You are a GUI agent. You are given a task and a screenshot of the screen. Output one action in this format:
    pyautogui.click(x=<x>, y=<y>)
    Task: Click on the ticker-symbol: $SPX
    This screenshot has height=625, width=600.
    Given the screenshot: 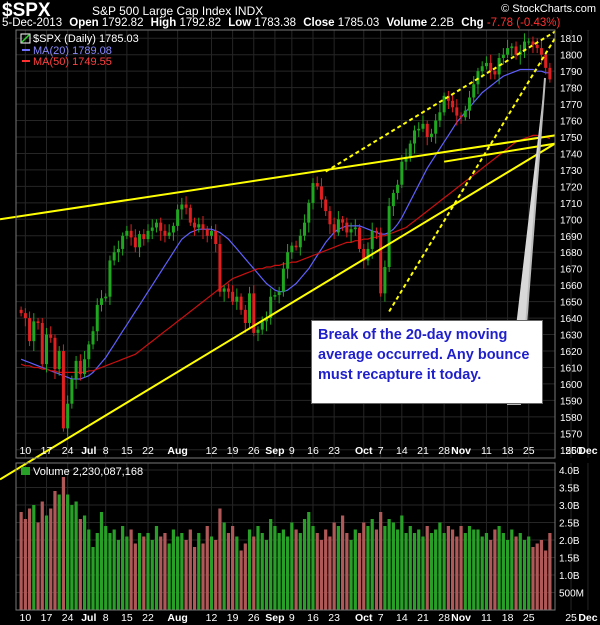 What is the action you would take?
    pyautogui.click(x=26, y=10)
    